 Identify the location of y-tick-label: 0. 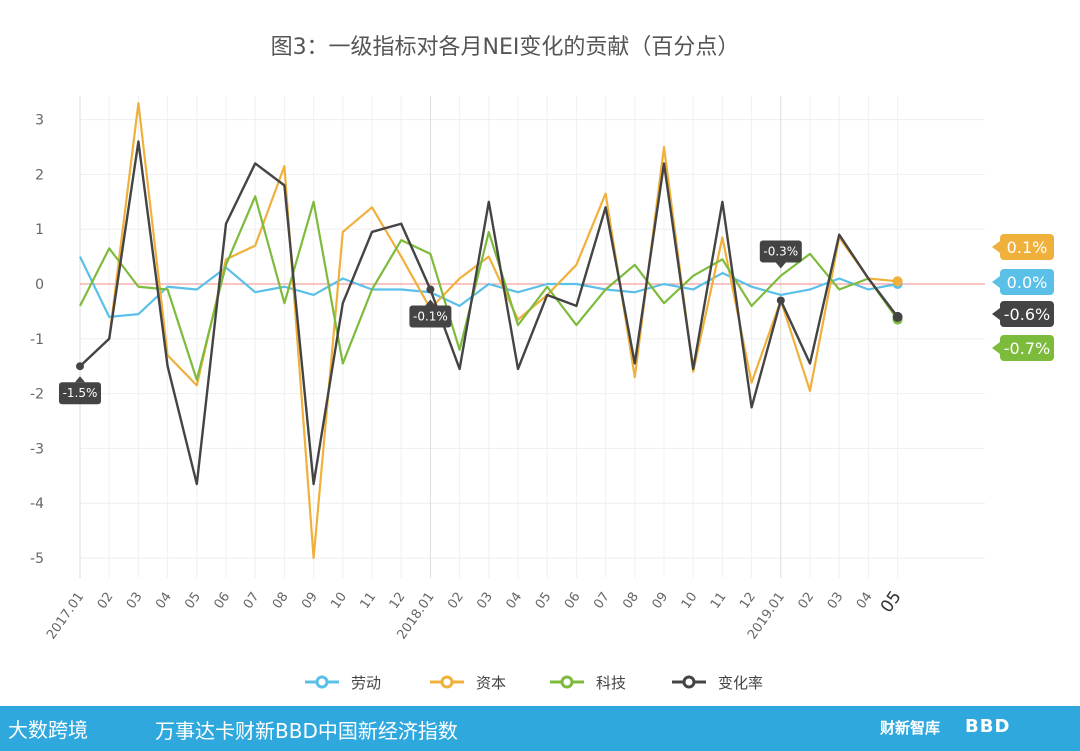
(39, 285).